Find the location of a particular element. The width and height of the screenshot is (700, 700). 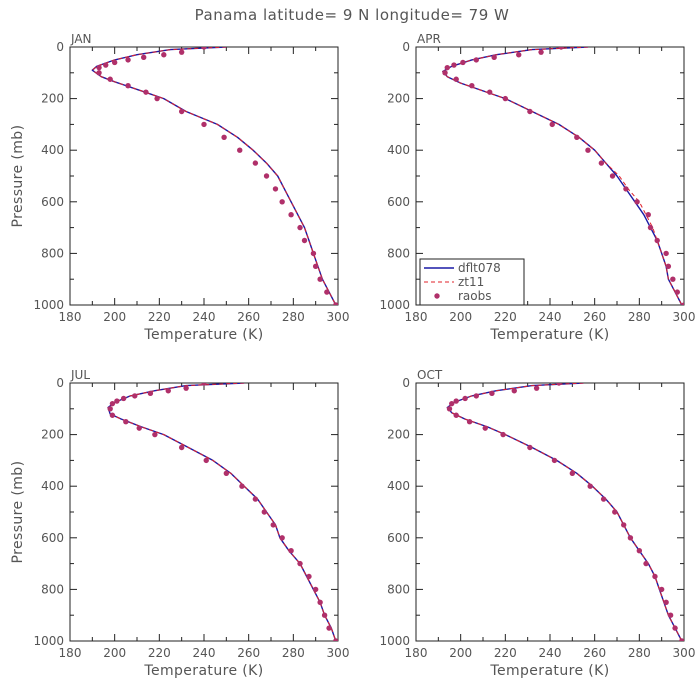

legend-marker-raobs is located at coordinates (437, 296).